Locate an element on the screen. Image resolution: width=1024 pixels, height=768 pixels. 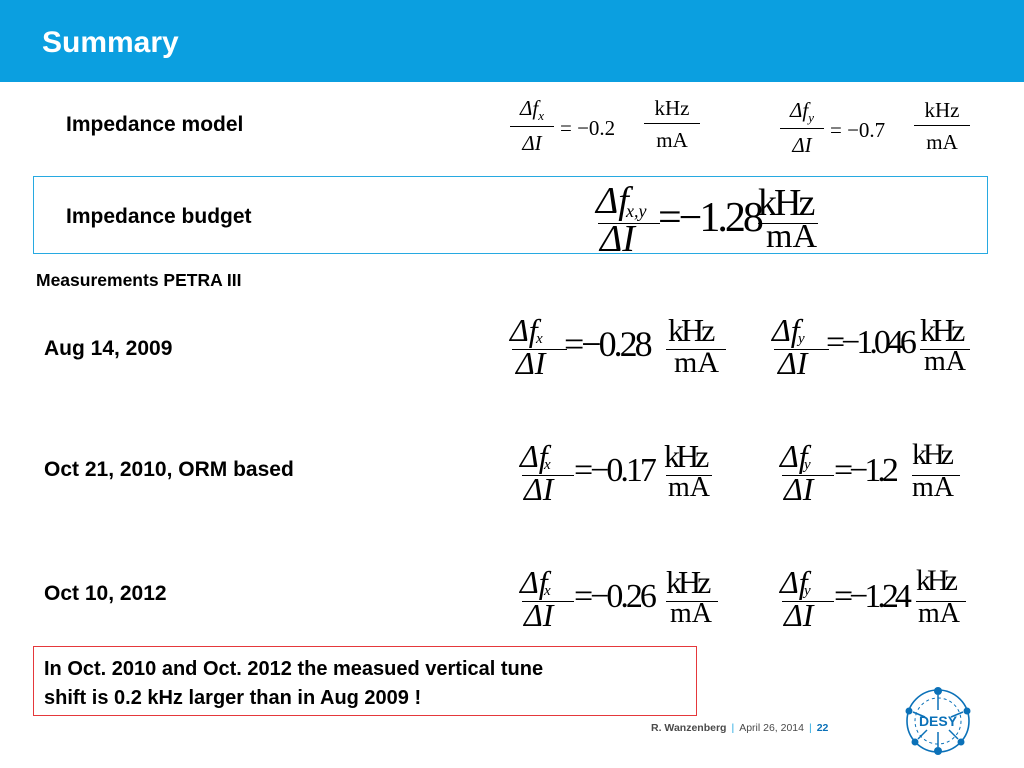
aug-2009-fy-value: =−1.046 is located at coordinates (871, 342).